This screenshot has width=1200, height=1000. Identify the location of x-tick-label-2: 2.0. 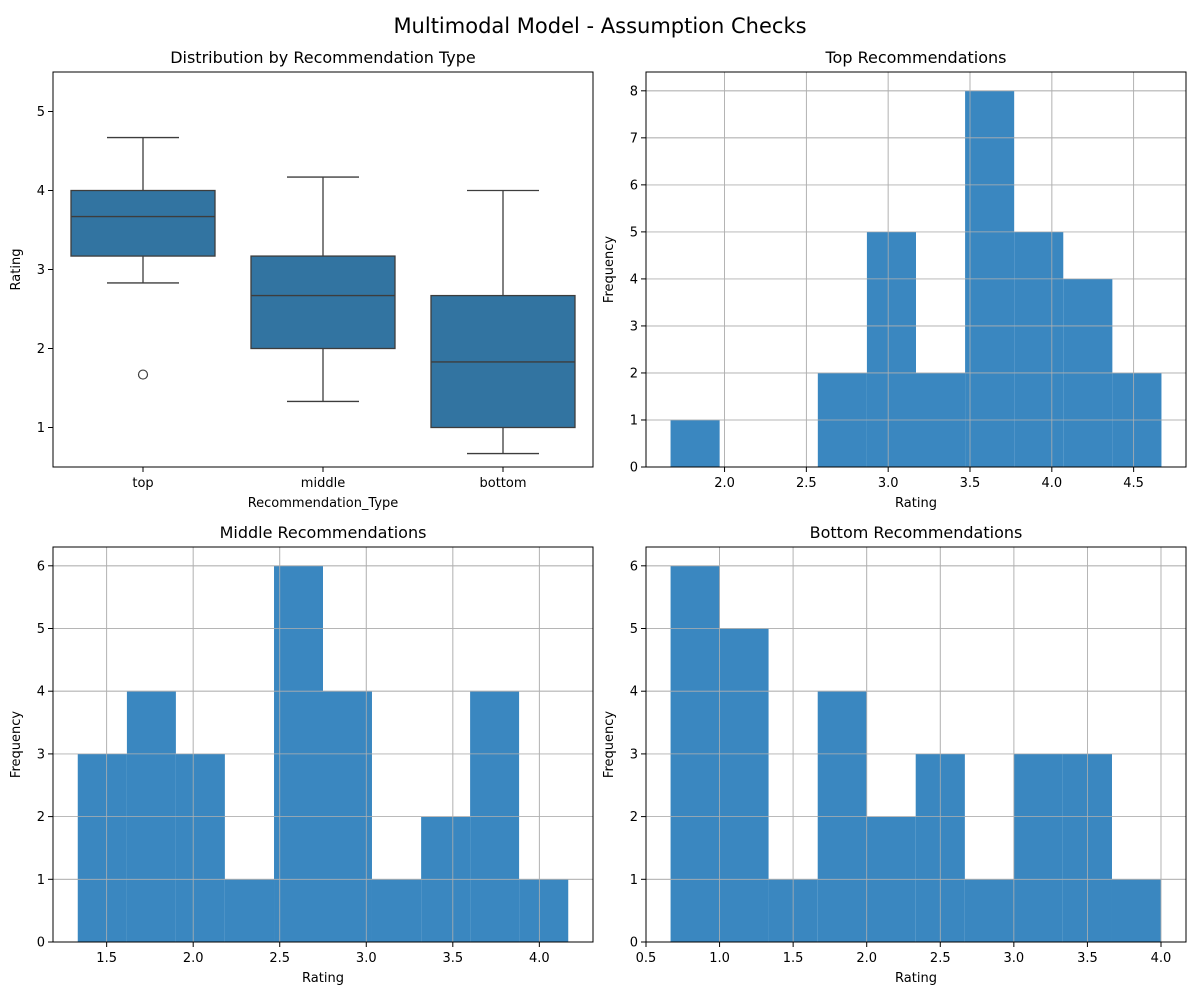
(193, 958).